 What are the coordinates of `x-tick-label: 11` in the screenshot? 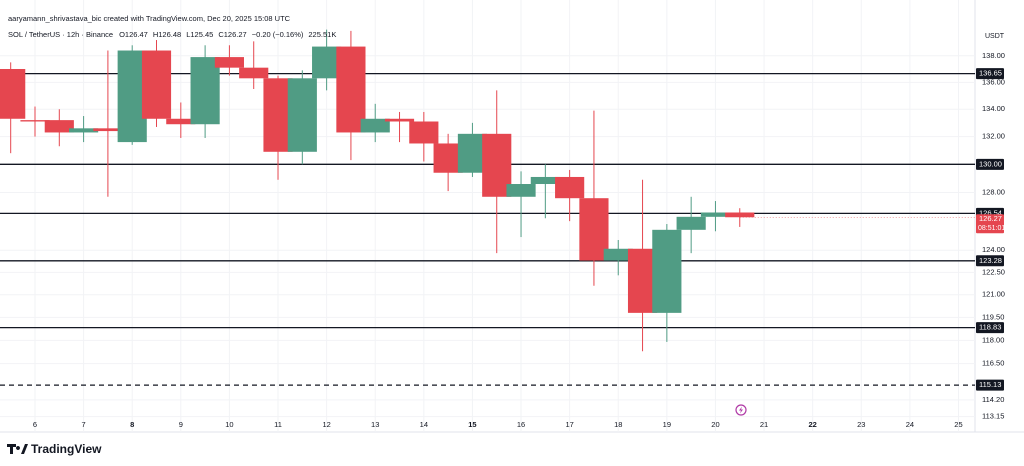 It's located at (278, 424).